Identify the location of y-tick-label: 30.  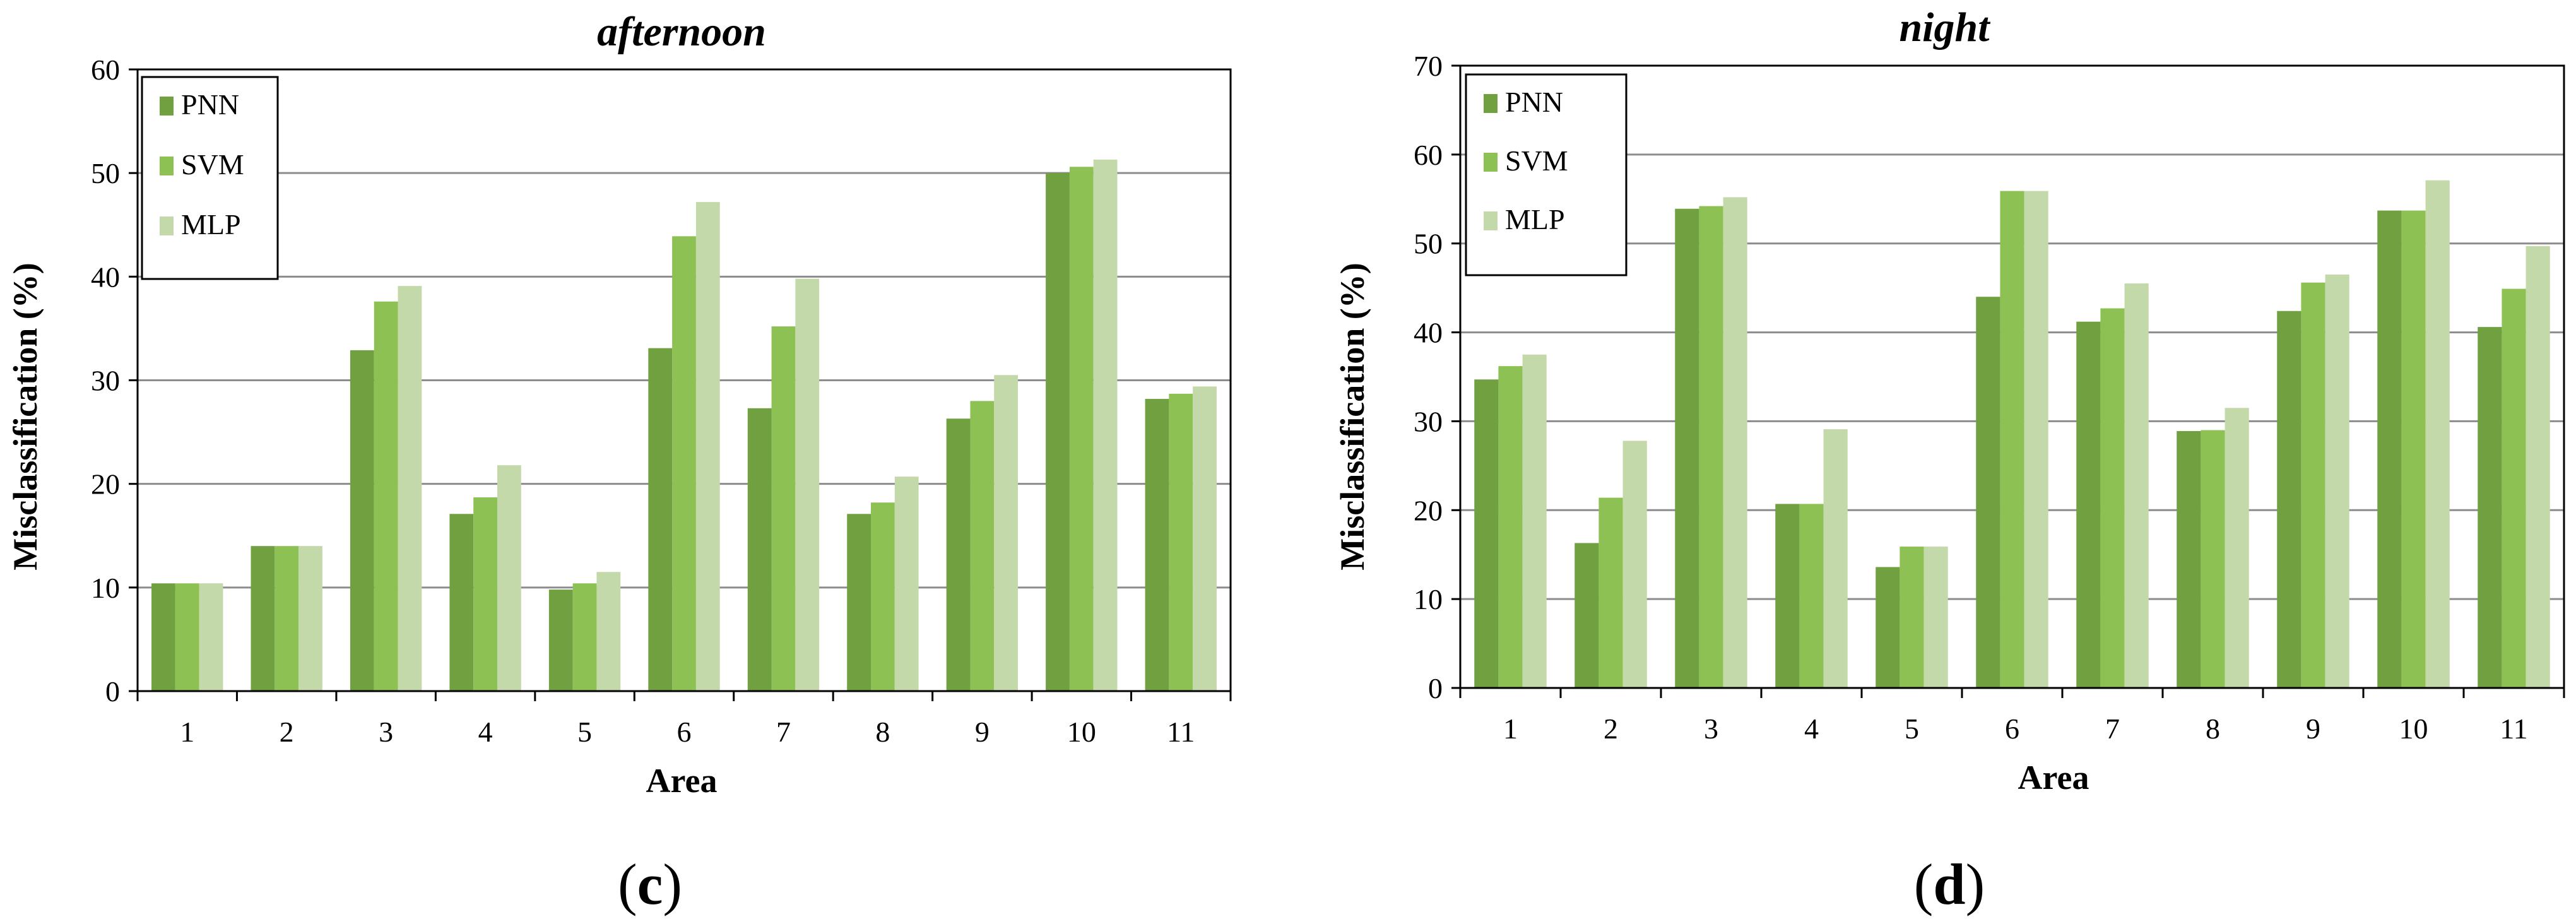
(1429, 421).